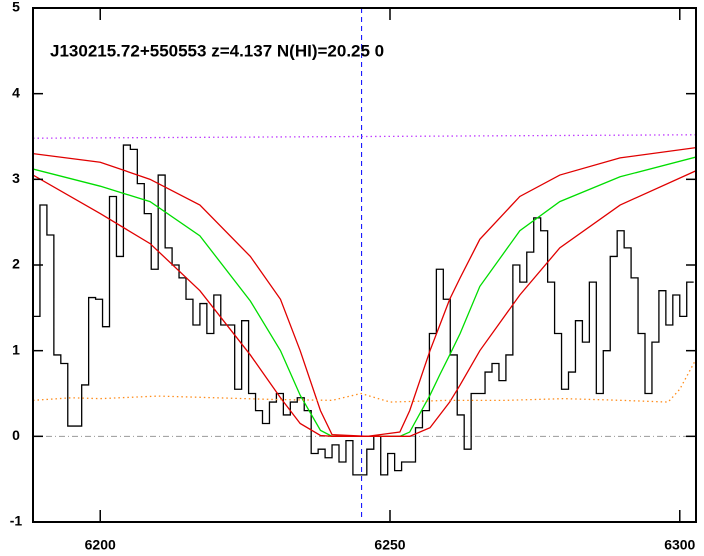 The image size is (704, 556). Describe the element at coordinates (100, 545) in the screenshot. I see `x-tick-label: 6200` at that location.